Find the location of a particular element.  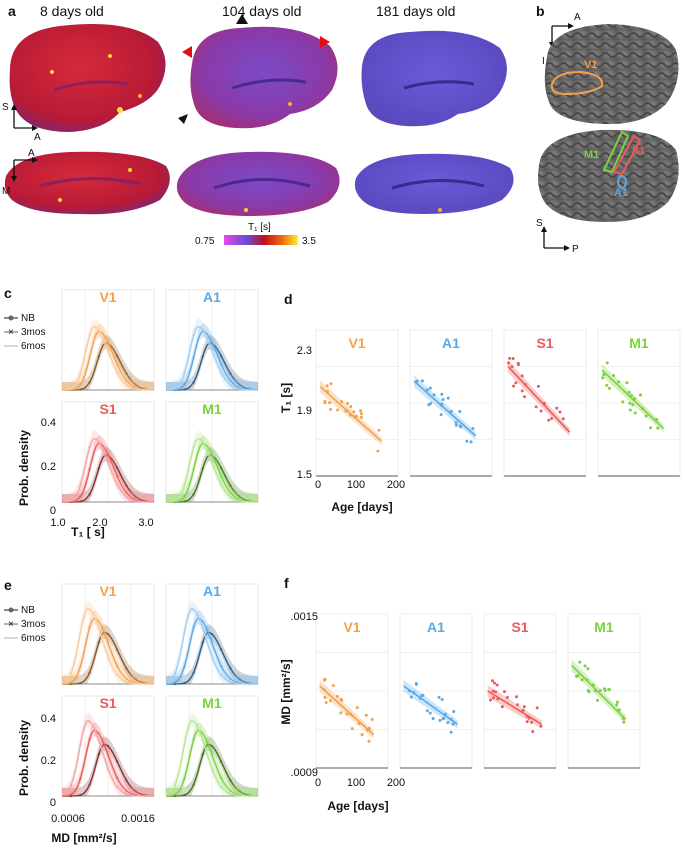

colorbar-title: T₁ [s] is located at coordinates (259, 227).